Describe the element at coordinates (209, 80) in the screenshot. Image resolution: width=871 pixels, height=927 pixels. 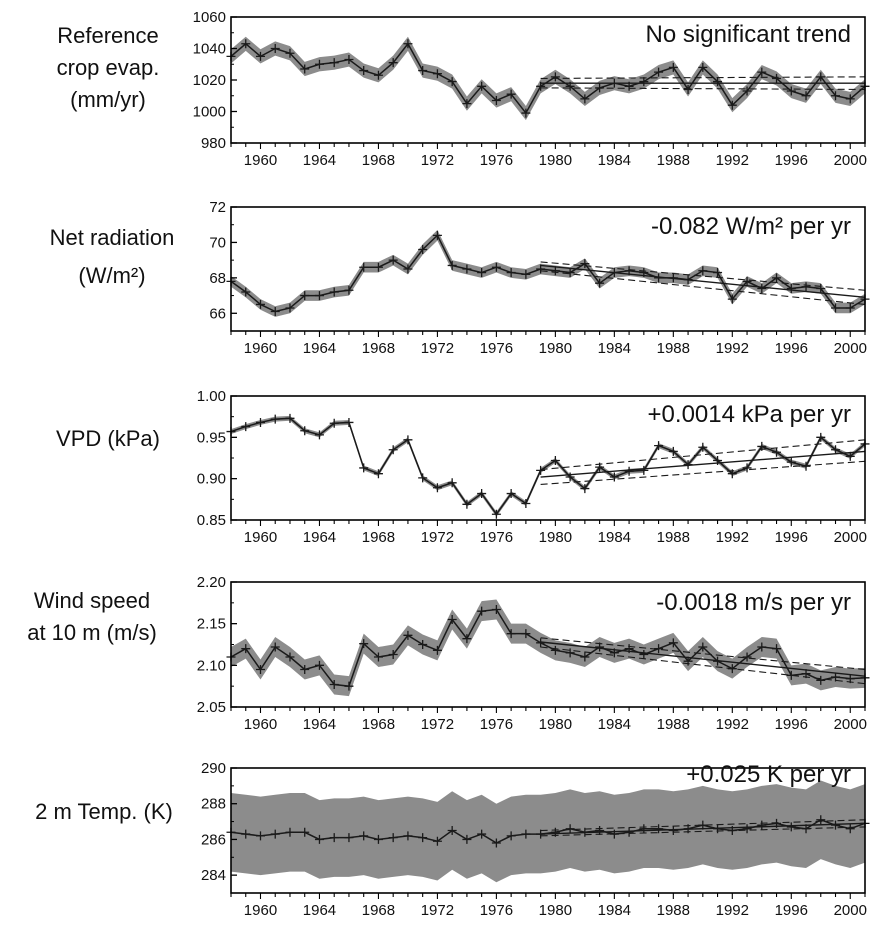
I see `y-tick-label: 1020` at that location.